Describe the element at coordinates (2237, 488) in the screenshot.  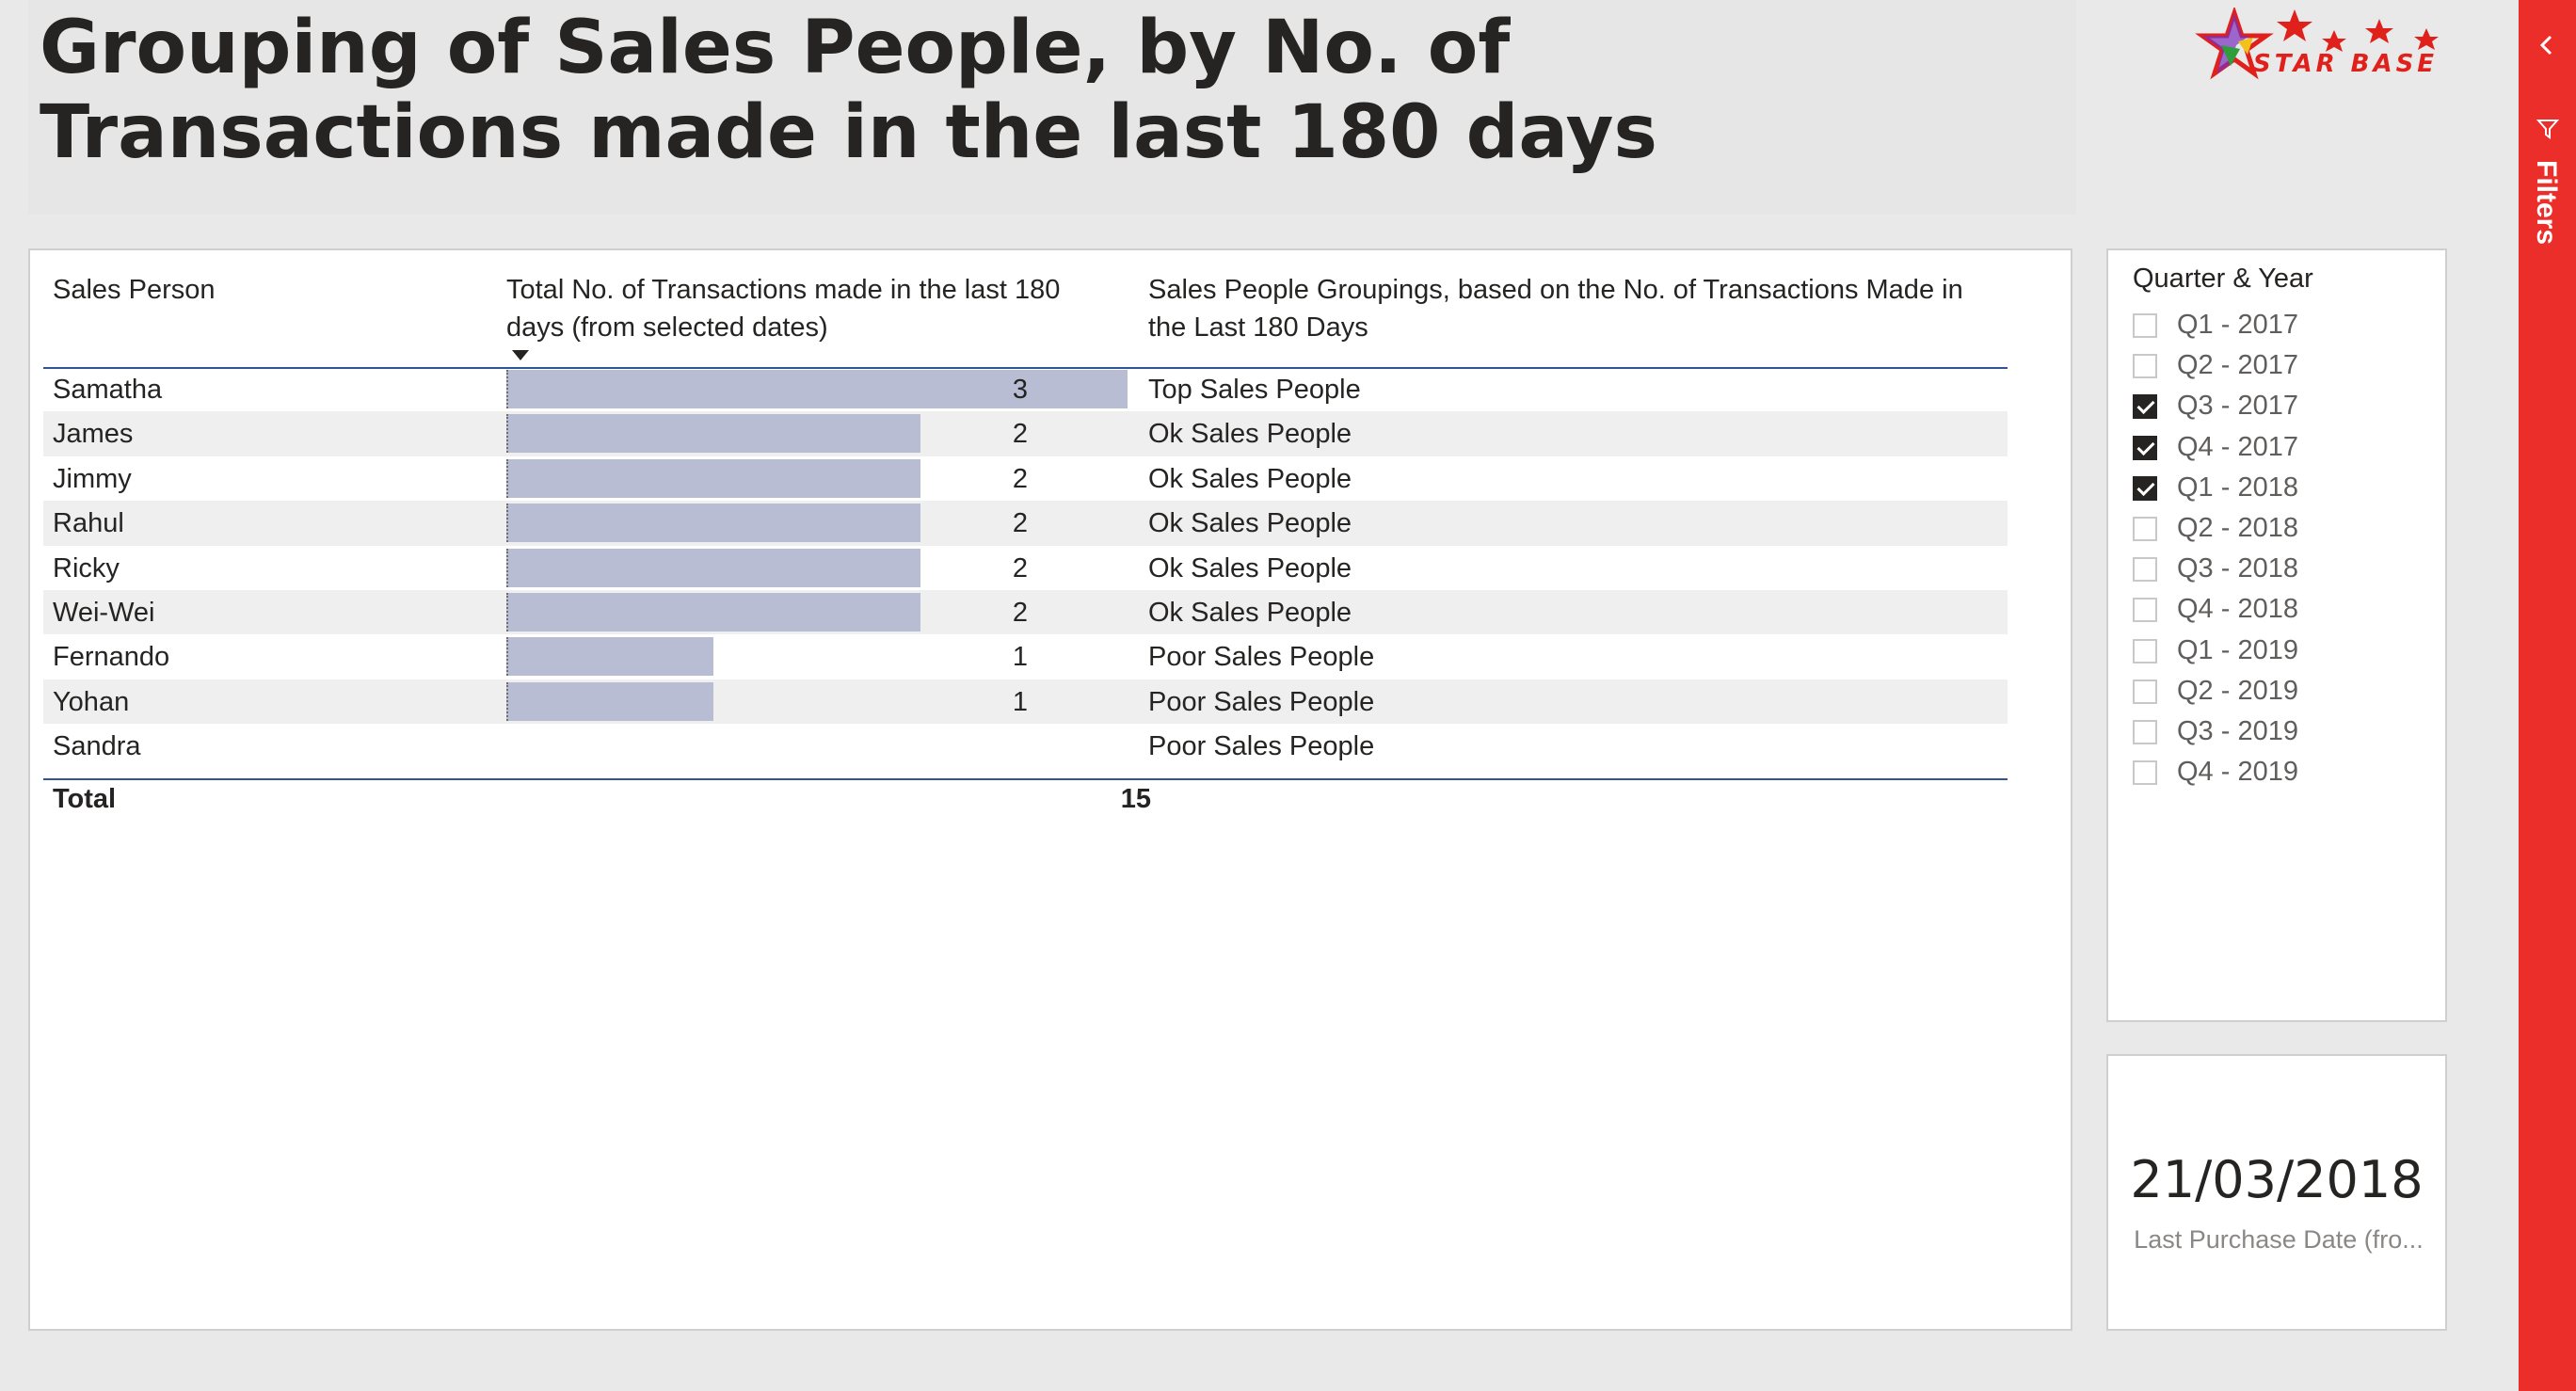
I see `slicer-item-label: Q1 - 2018` at that location.